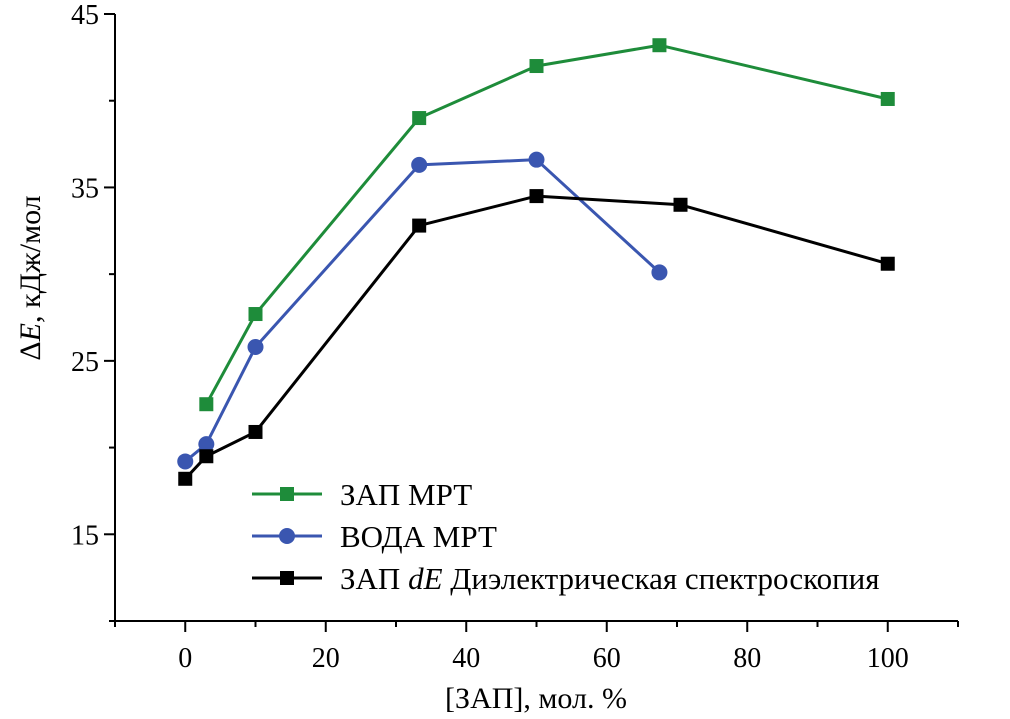  Describe the element at coordinates (888, 658) in the screenshot. I see `x-tick-label: 100` at that location.